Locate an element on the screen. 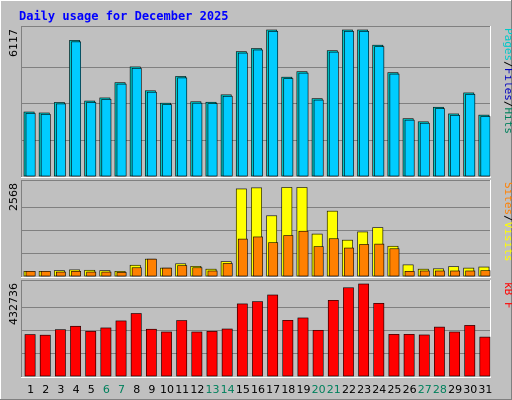 The width and height of the screenshot is (512, 400). x-tick-label-18: 18 is located at coordinates (288, 389).